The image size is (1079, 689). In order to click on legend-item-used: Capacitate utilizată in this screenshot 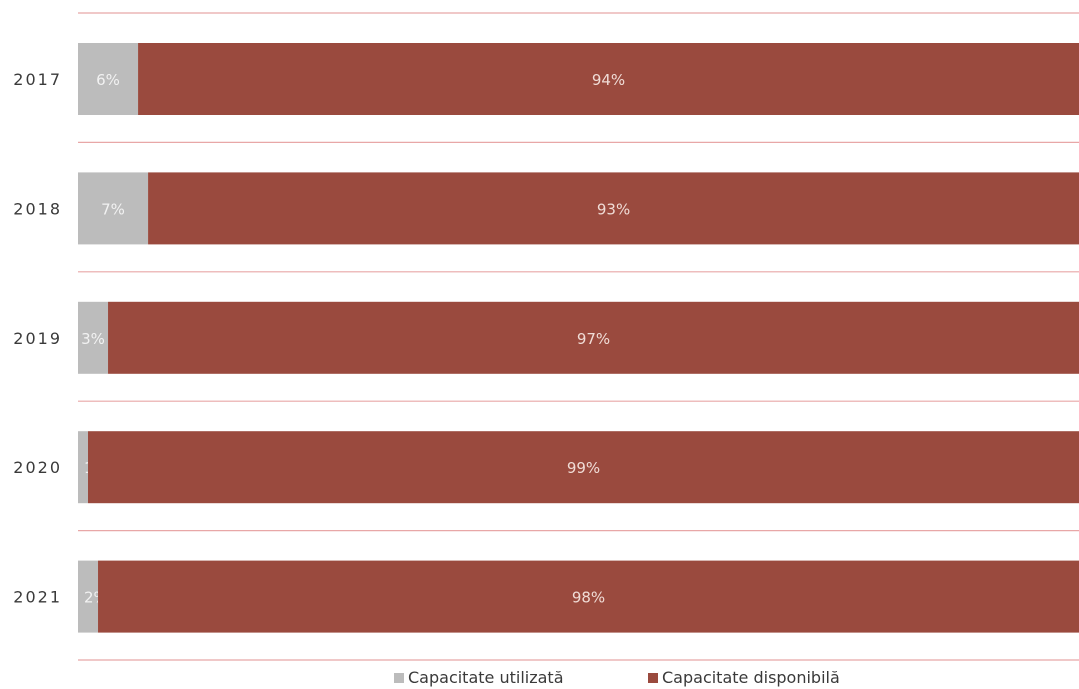, I will do `click(479, 677)`.